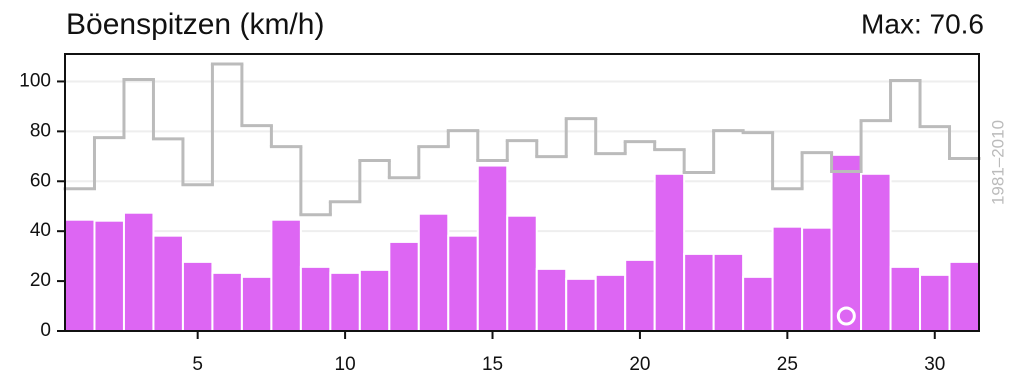 The width and height of the screenshot is (1024, 391). Describe the element at coordinates (934, 364) in the screenshot. I see `x-tick-label: 30` at that location.